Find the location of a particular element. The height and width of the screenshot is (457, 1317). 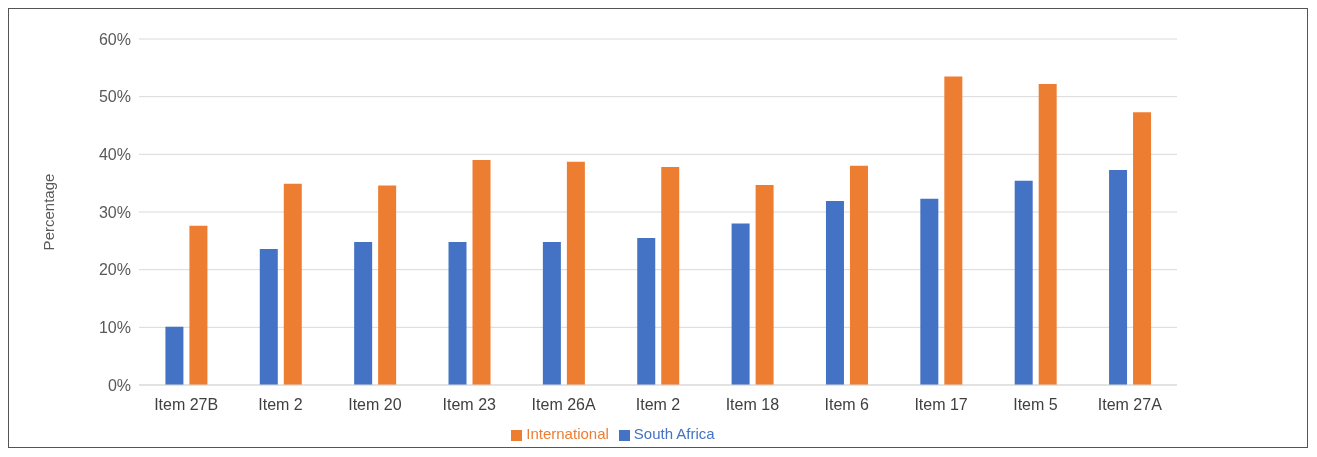

legend-label: International is located at coordinates (567, 433).